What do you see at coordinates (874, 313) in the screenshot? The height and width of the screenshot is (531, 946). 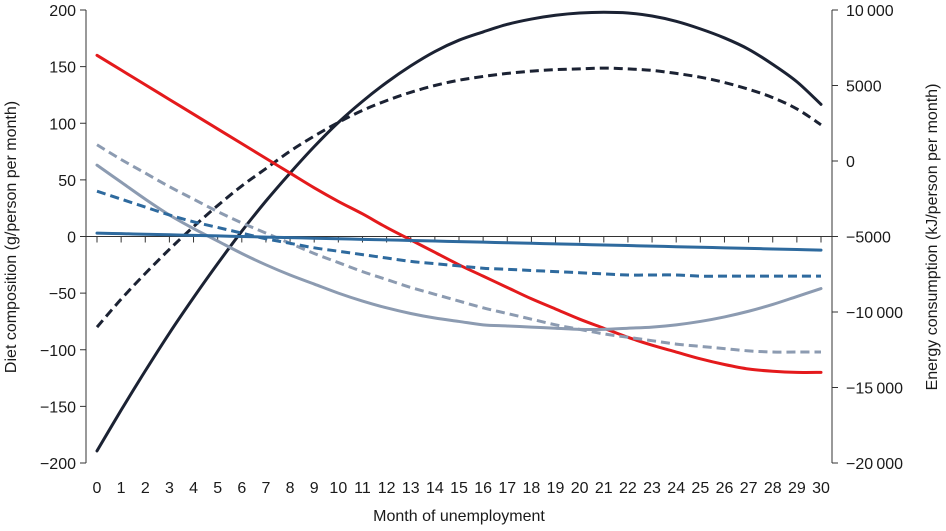 I see `y-tick-label-right: −10 000` at bounding box center [874, 313].